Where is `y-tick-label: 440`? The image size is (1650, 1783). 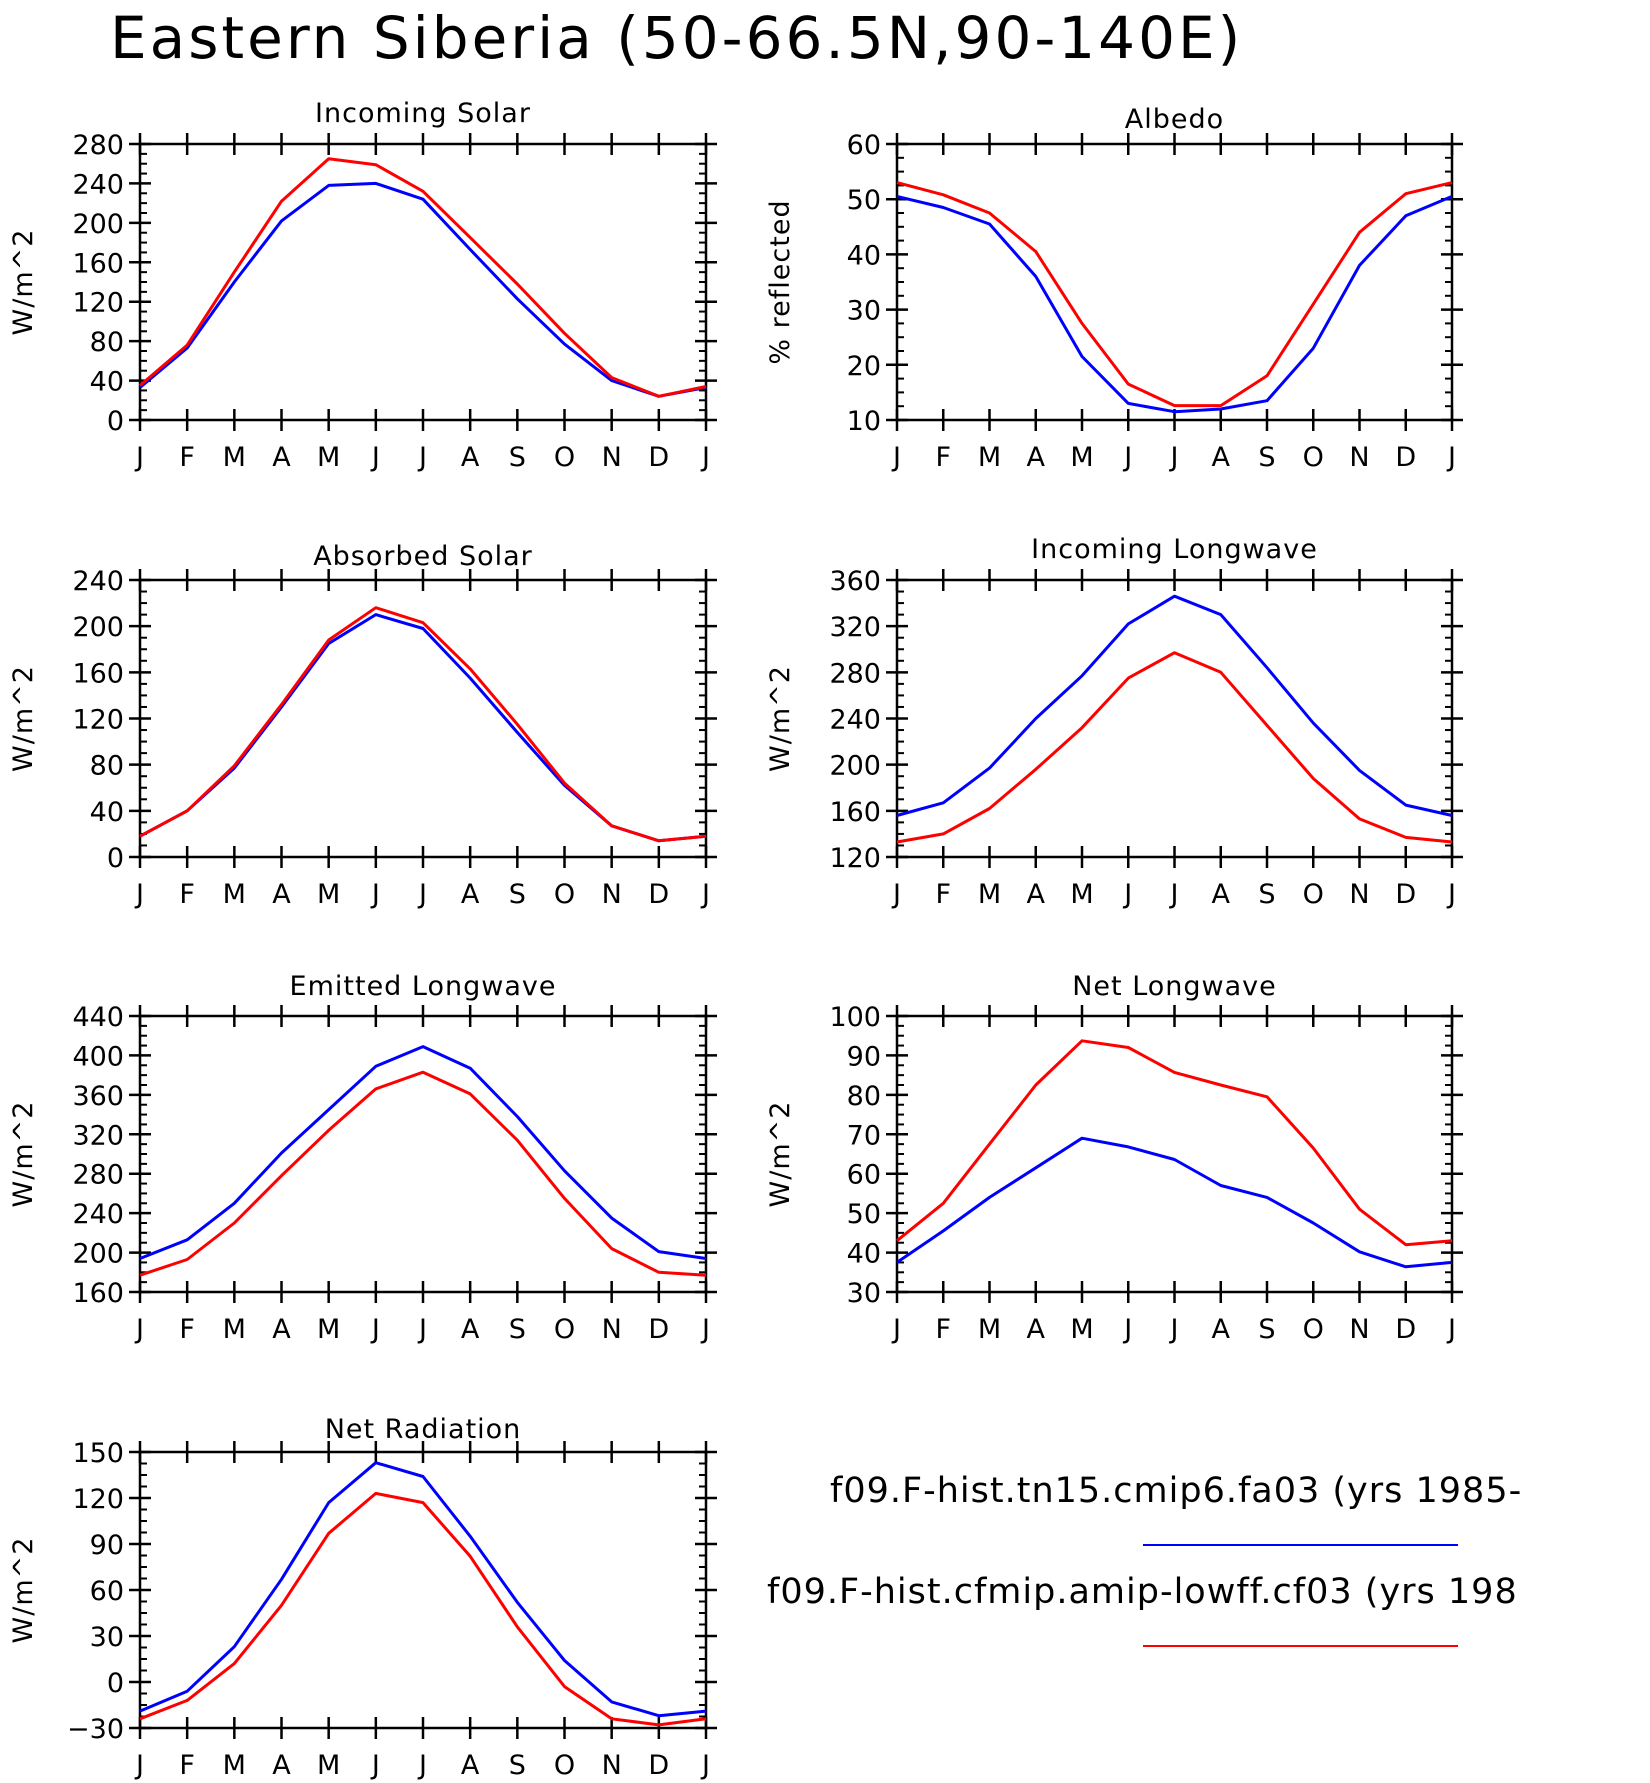 y-tick-label: 440 is located at coordinates (98, 1017).